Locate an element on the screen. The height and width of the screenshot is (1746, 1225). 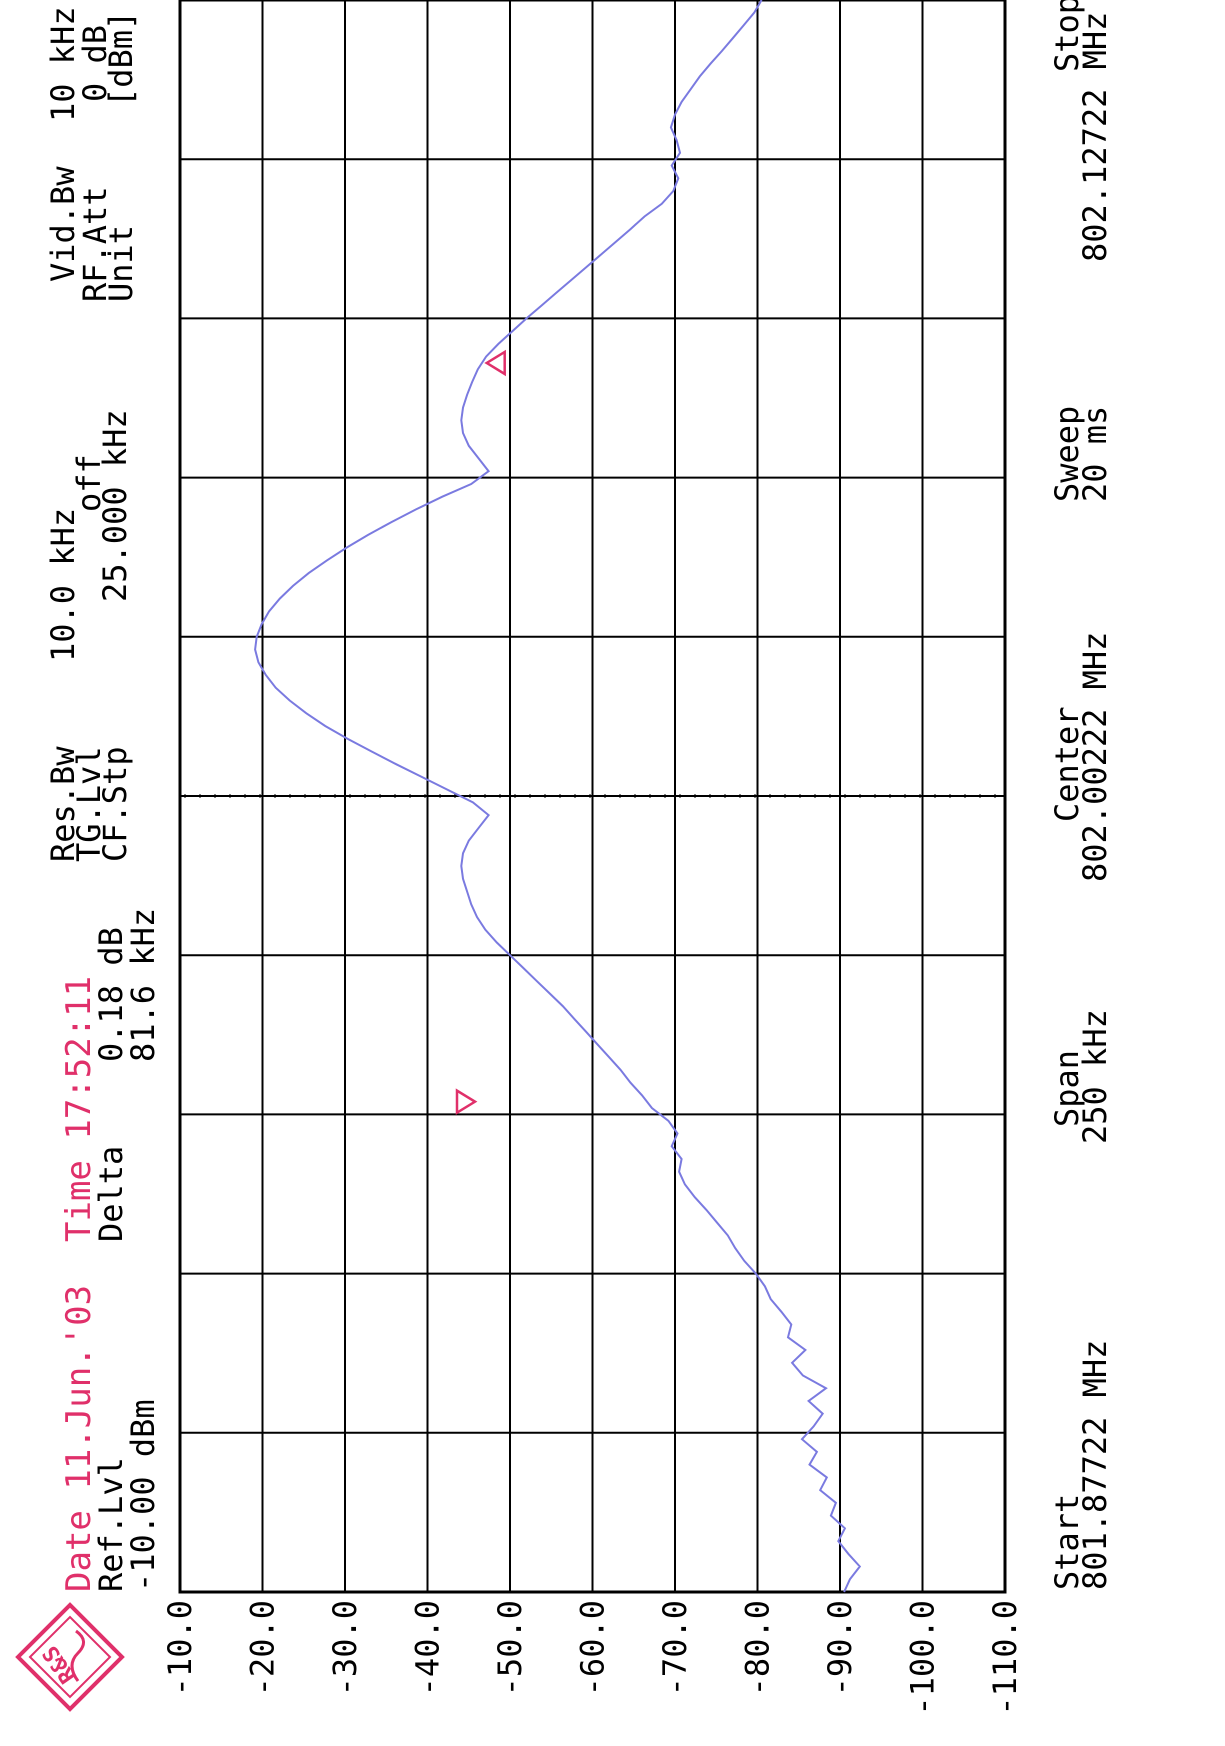
rf-att-value: 0 dB is located at coordinates (95, 63).